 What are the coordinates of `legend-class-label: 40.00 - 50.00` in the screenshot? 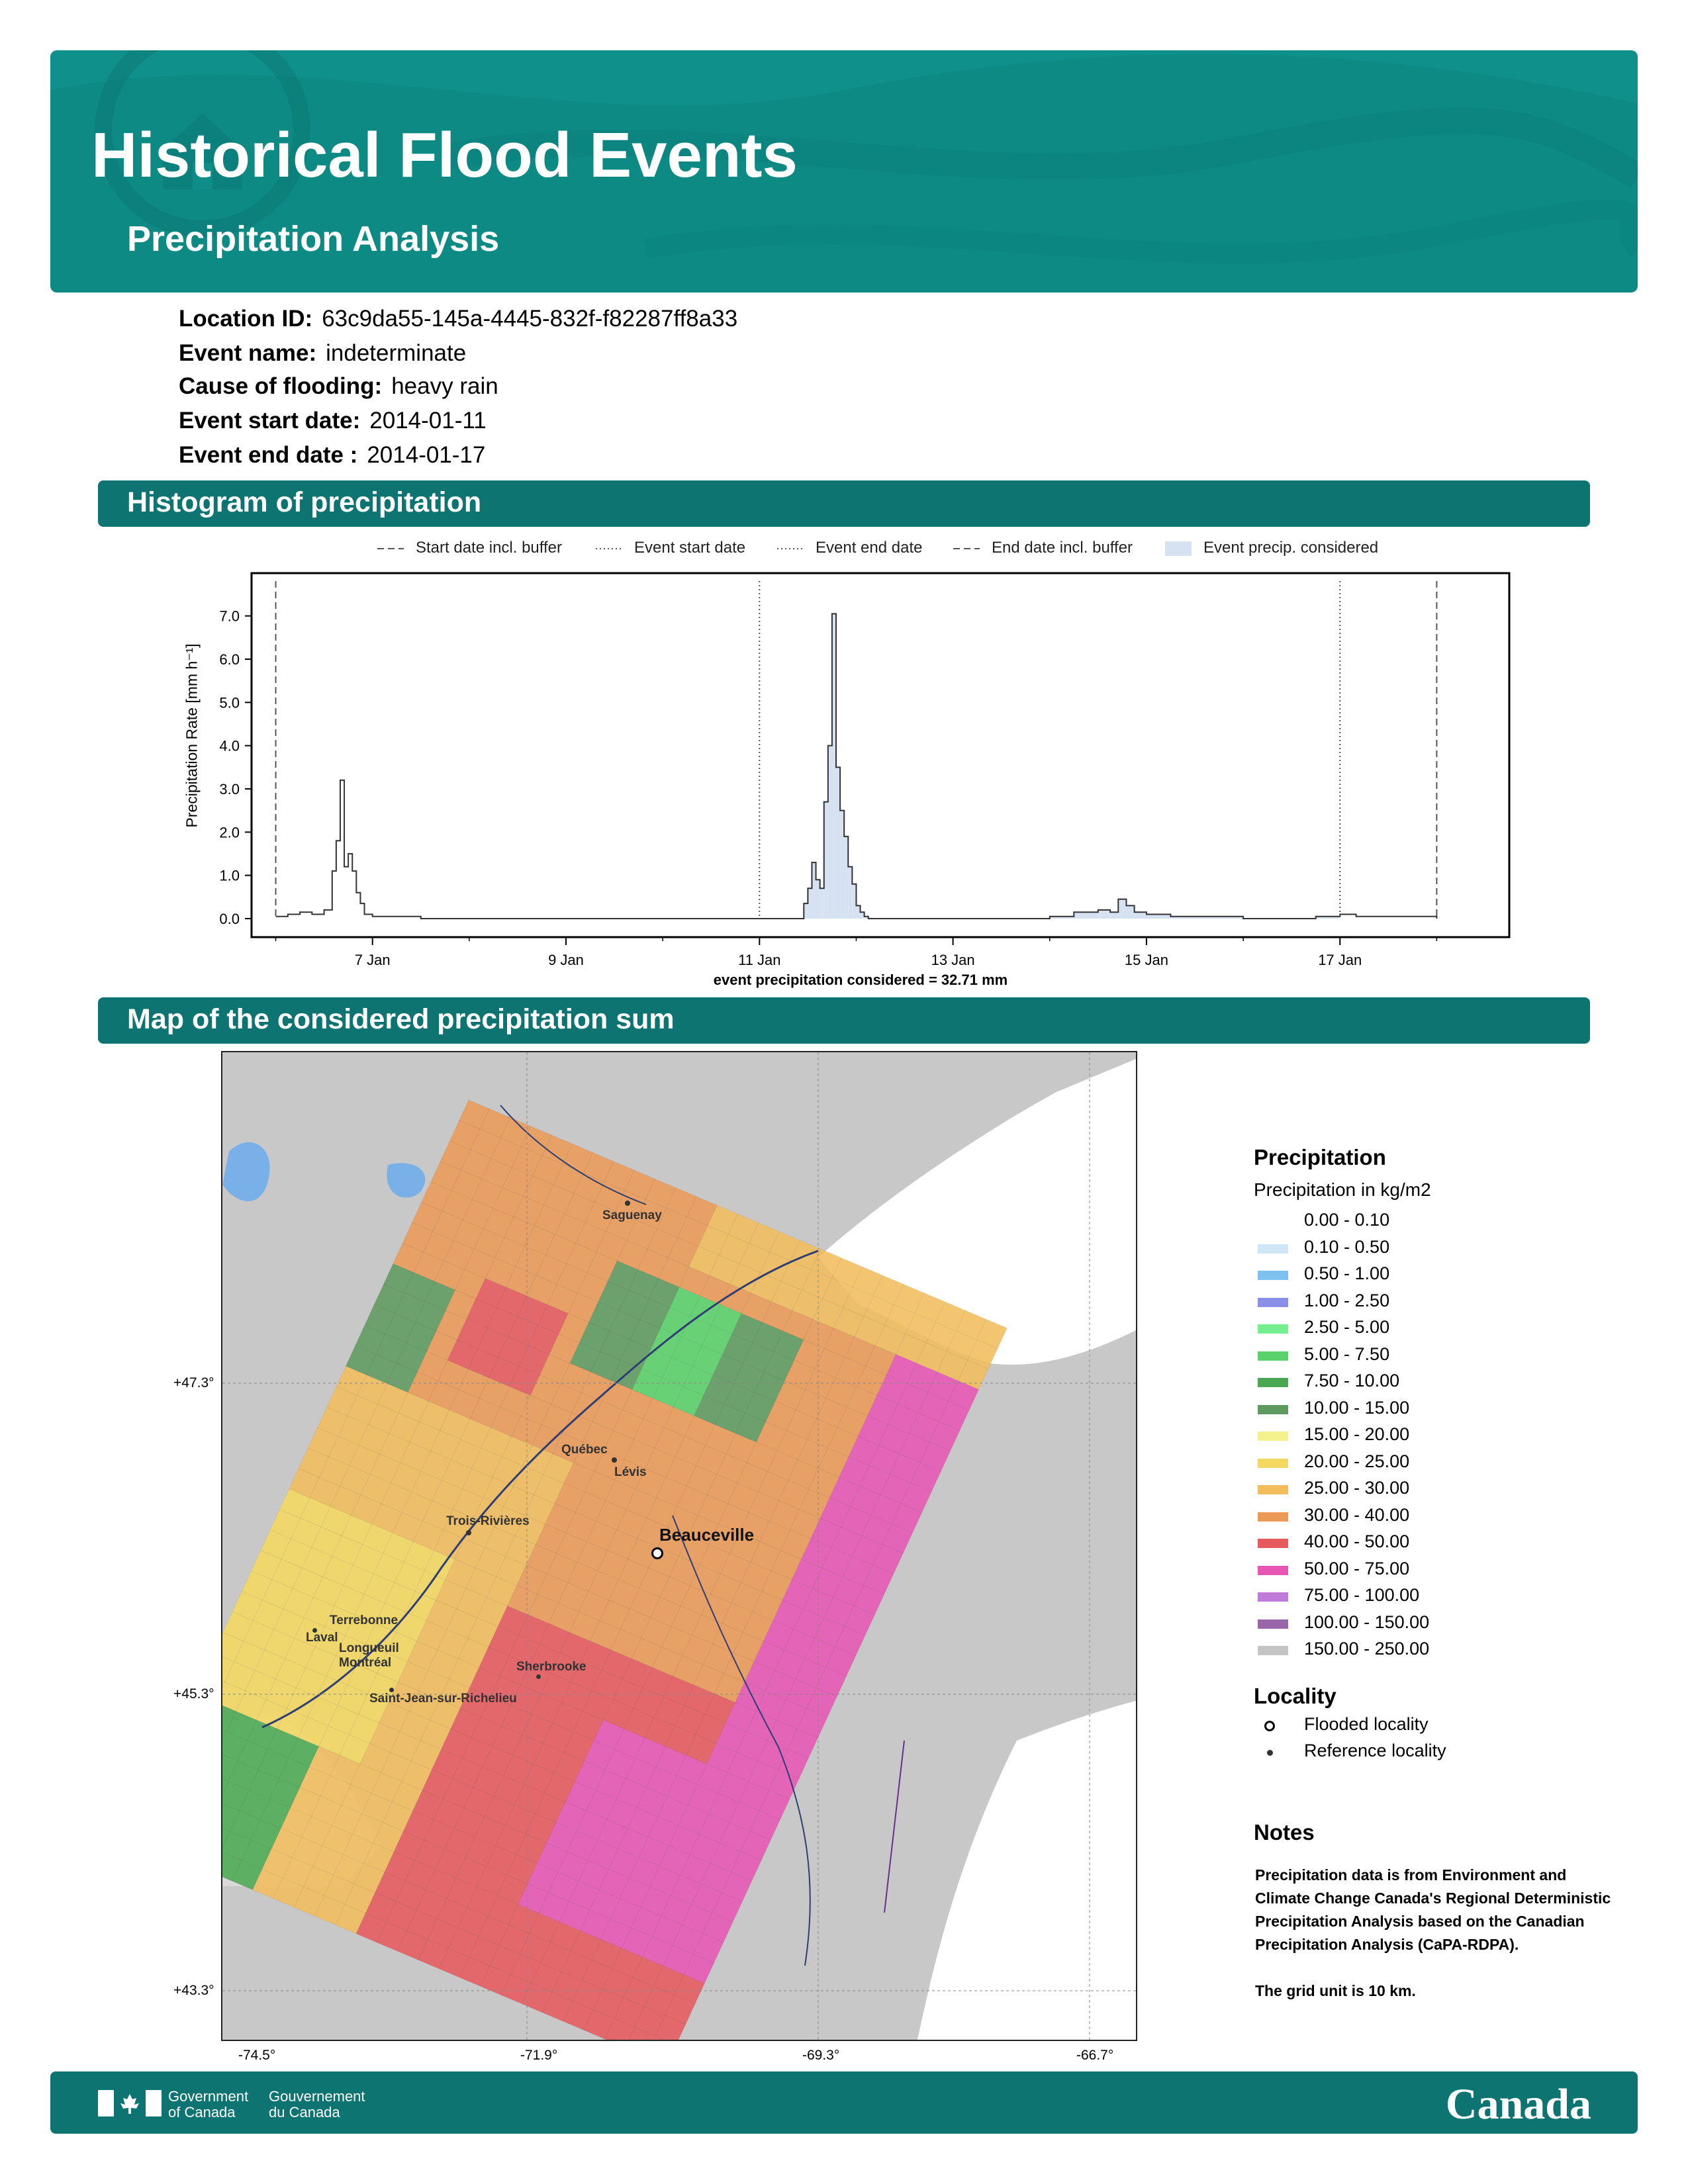 It's located at (1357, 1541).